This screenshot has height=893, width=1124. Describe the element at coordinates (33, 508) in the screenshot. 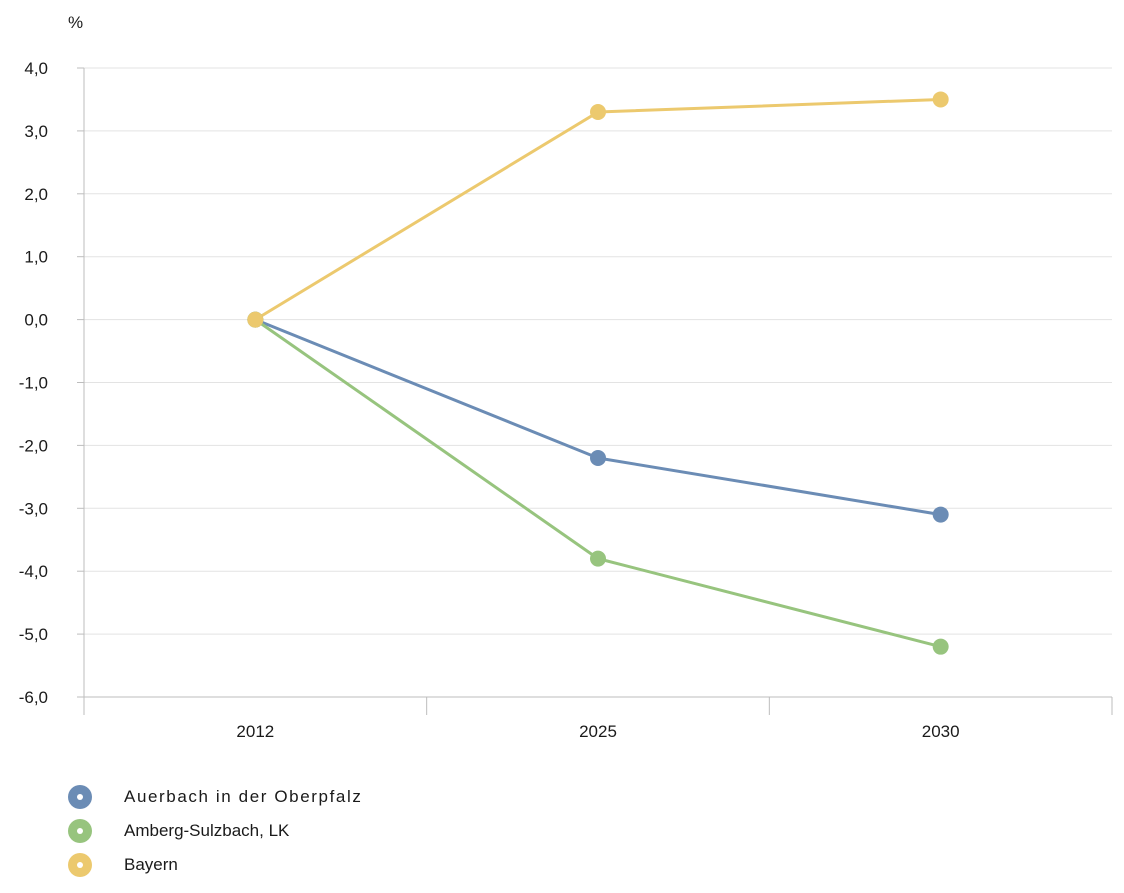

I see `y-tick-label: -3,0` at that location.